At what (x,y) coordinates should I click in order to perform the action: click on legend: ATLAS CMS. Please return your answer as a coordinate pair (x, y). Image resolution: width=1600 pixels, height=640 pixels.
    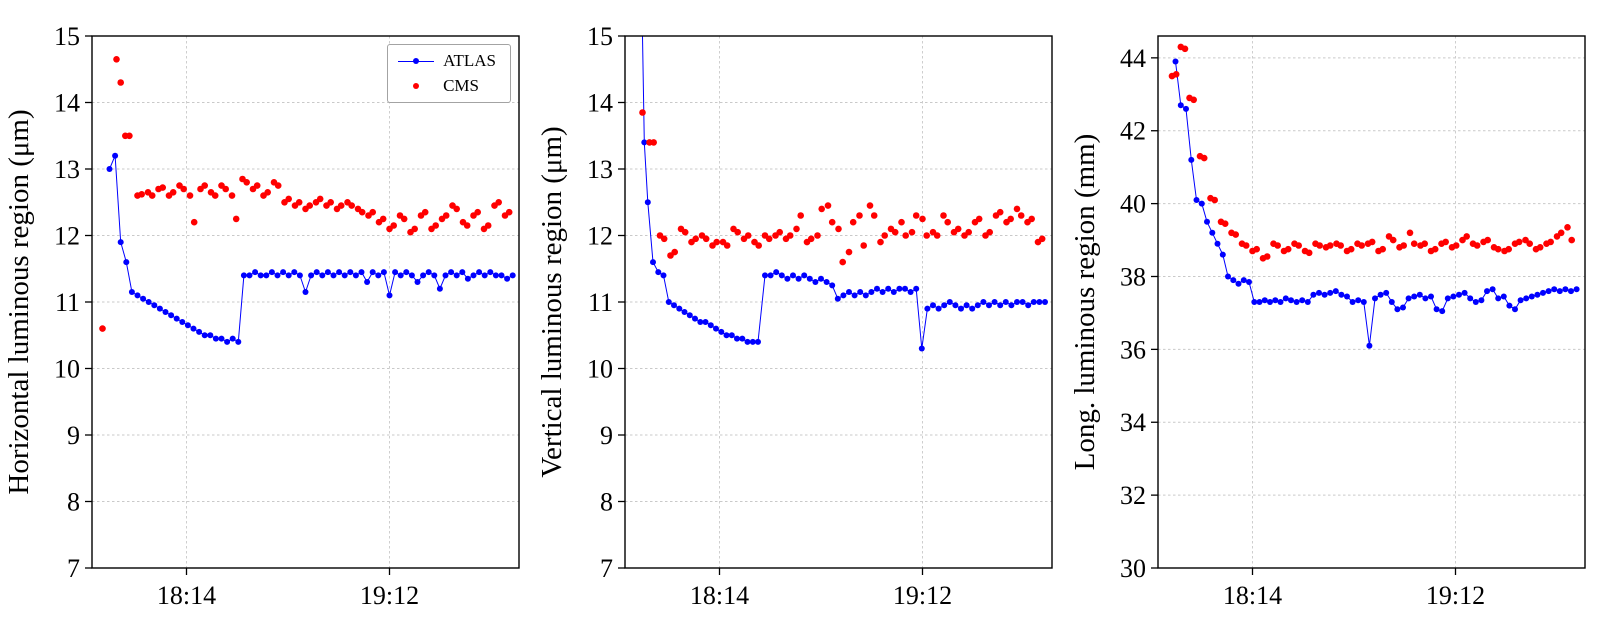
    Looking at the image, I should click on (449, 73).